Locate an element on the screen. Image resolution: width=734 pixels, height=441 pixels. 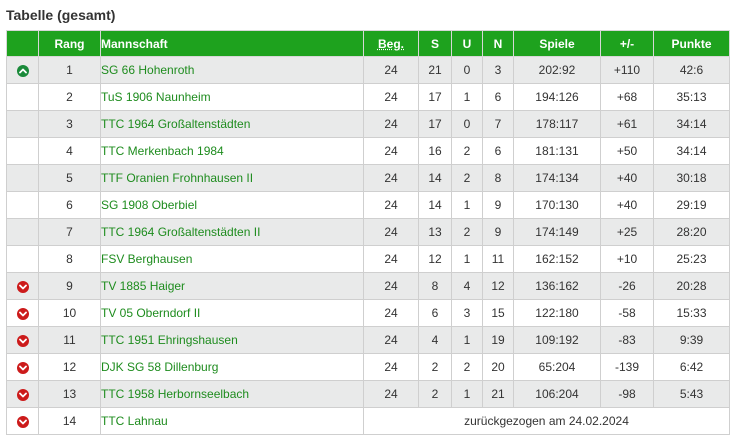
diff-cell: +25 is located at coordinates (627, 232).